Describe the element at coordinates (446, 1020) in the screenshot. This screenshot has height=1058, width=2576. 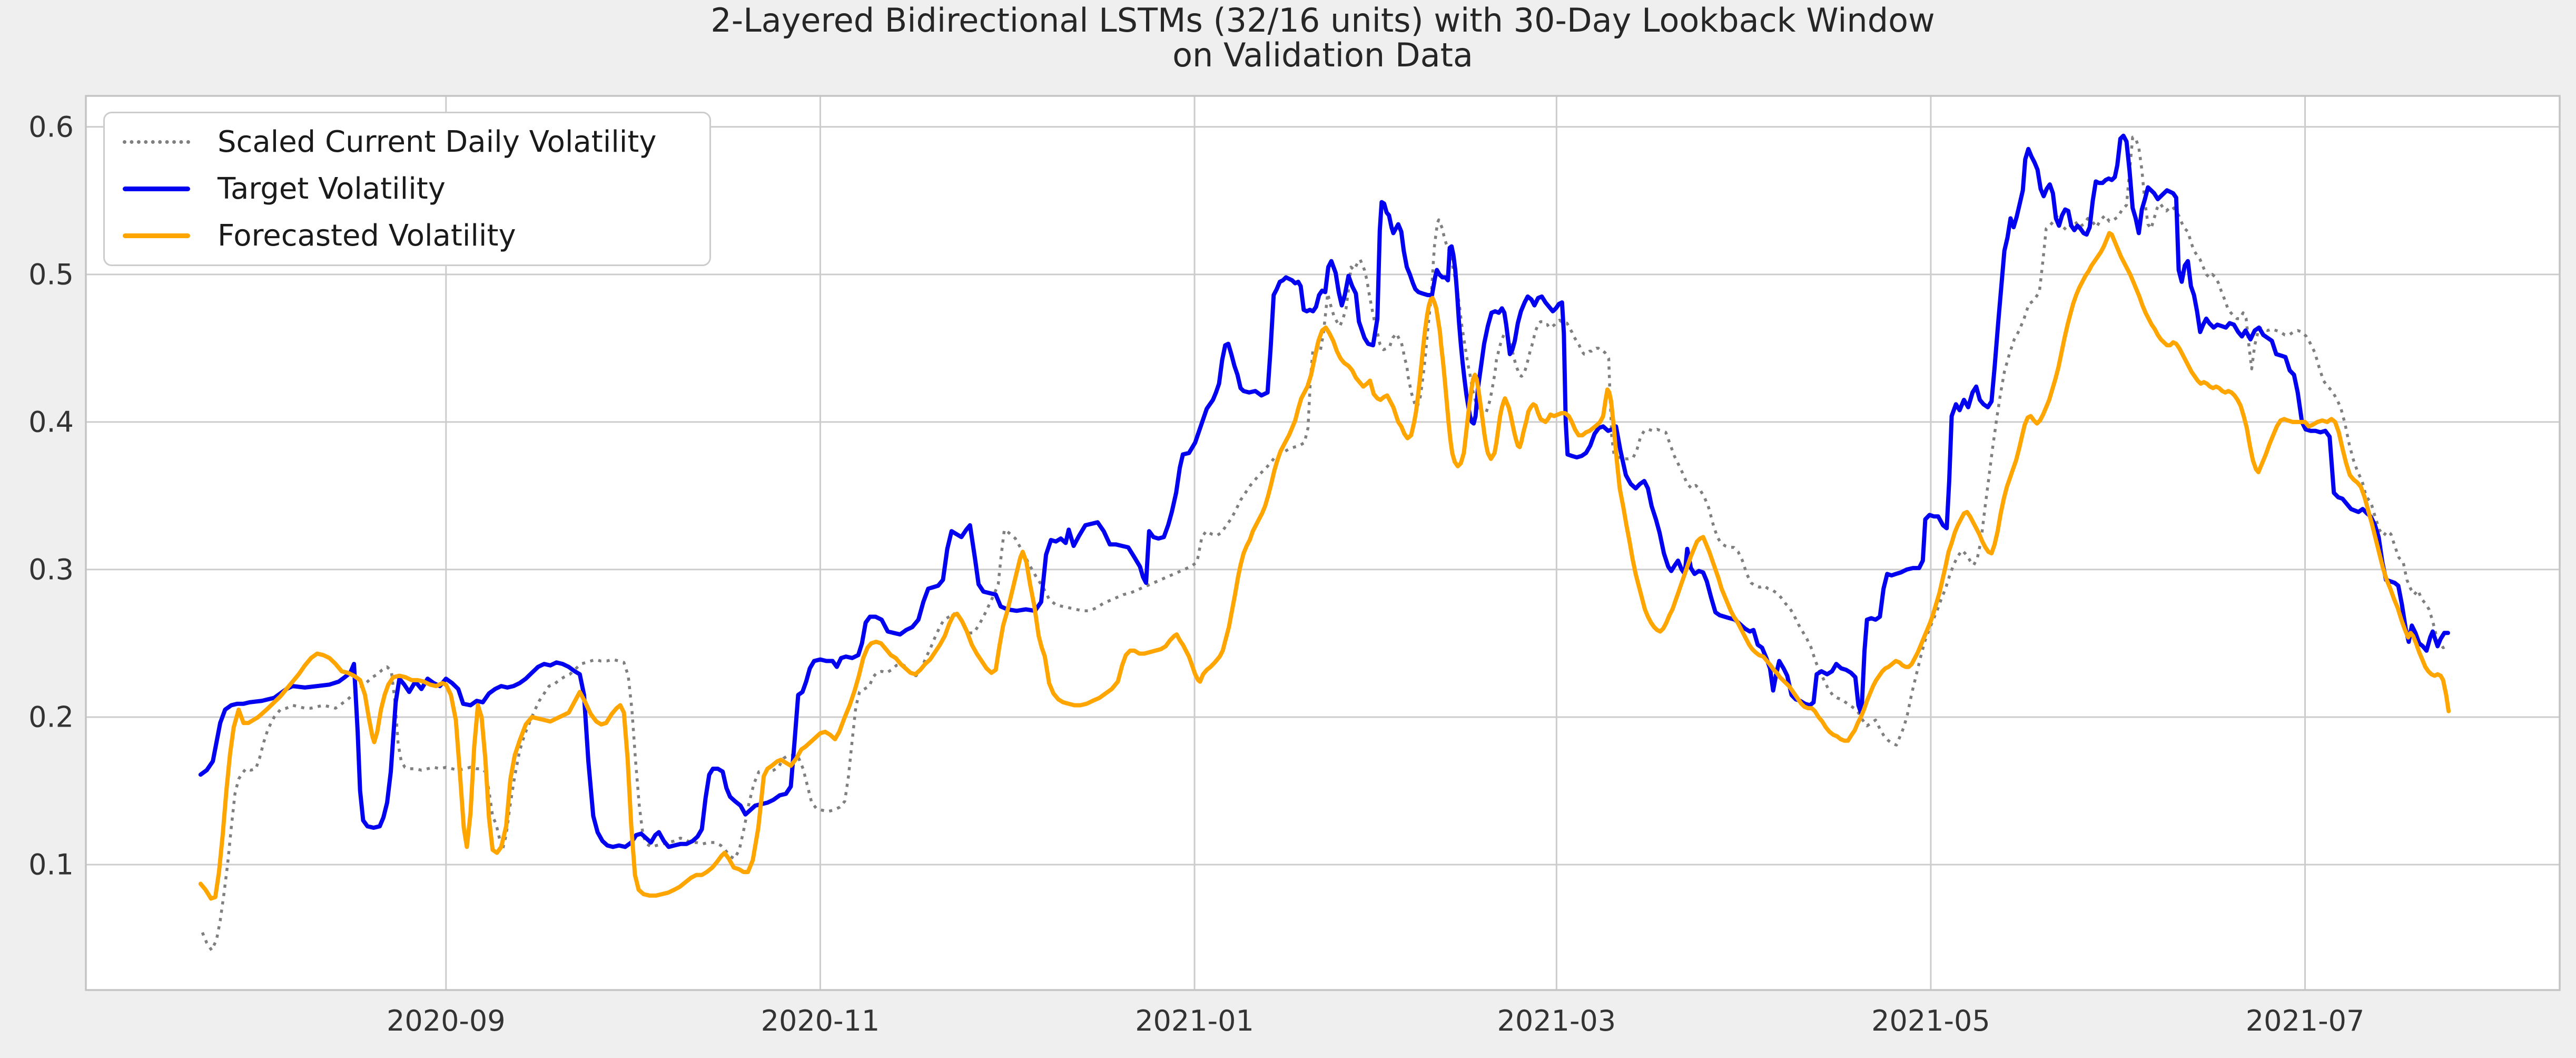
I see `x-tick-label-2020-09: 2020-09` at that location.